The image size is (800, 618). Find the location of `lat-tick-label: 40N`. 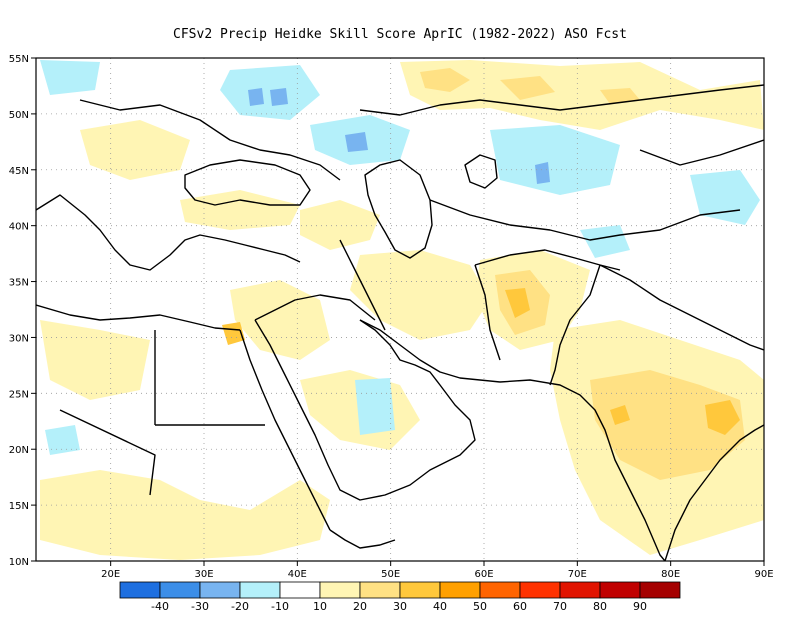

lat-tick-label: 40N is located at coordinates (19, 227).